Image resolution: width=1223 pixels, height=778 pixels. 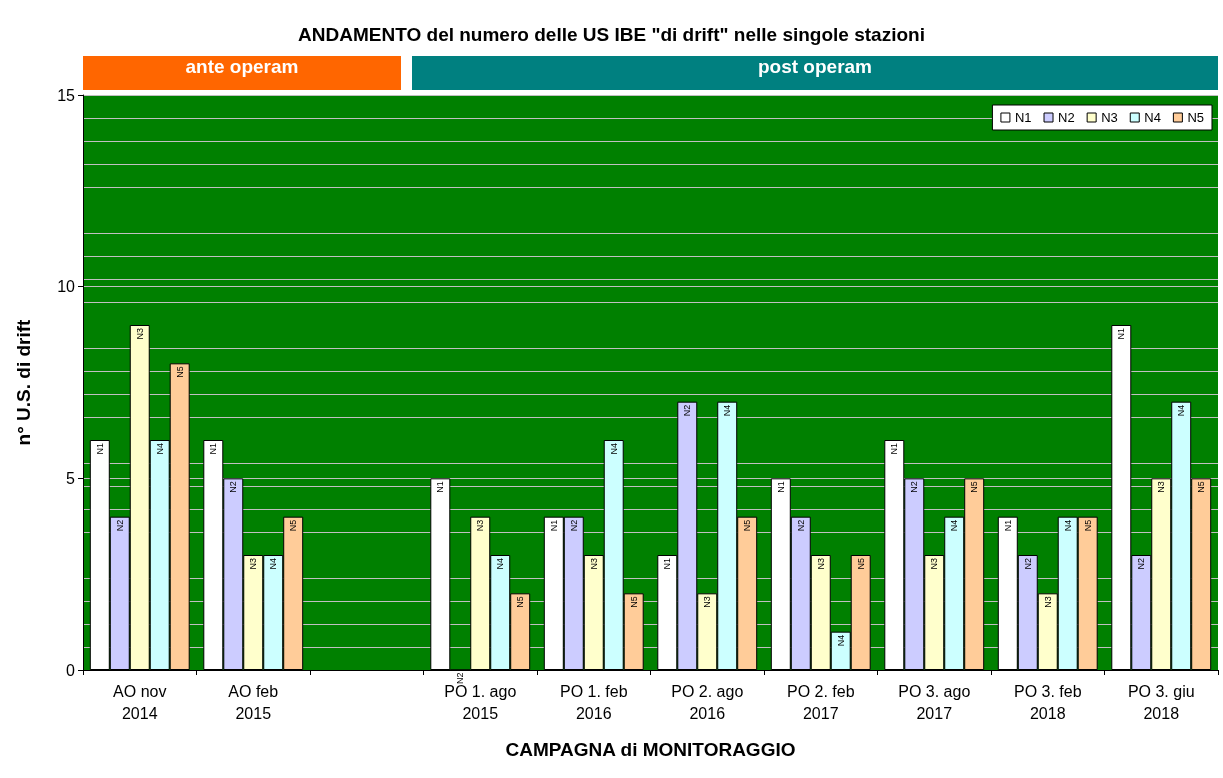 I want to click on legend-label: N4, so click(x=1152, y=117).